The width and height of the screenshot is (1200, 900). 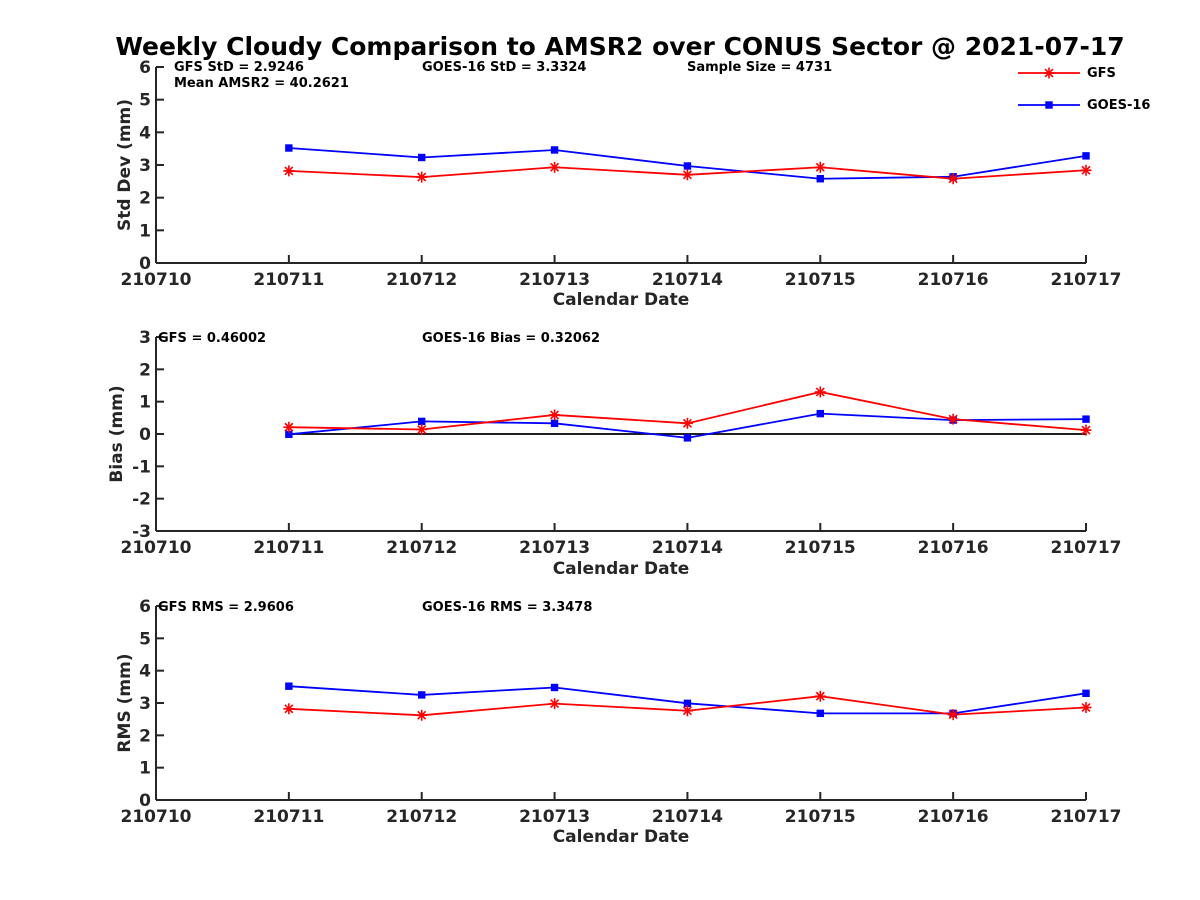 What do you see at coordinates (226, 607) in the screenshot?
I see `annotation-gfs-rms: GFS RMS = 2.9606` at bounding box center [226, 607].